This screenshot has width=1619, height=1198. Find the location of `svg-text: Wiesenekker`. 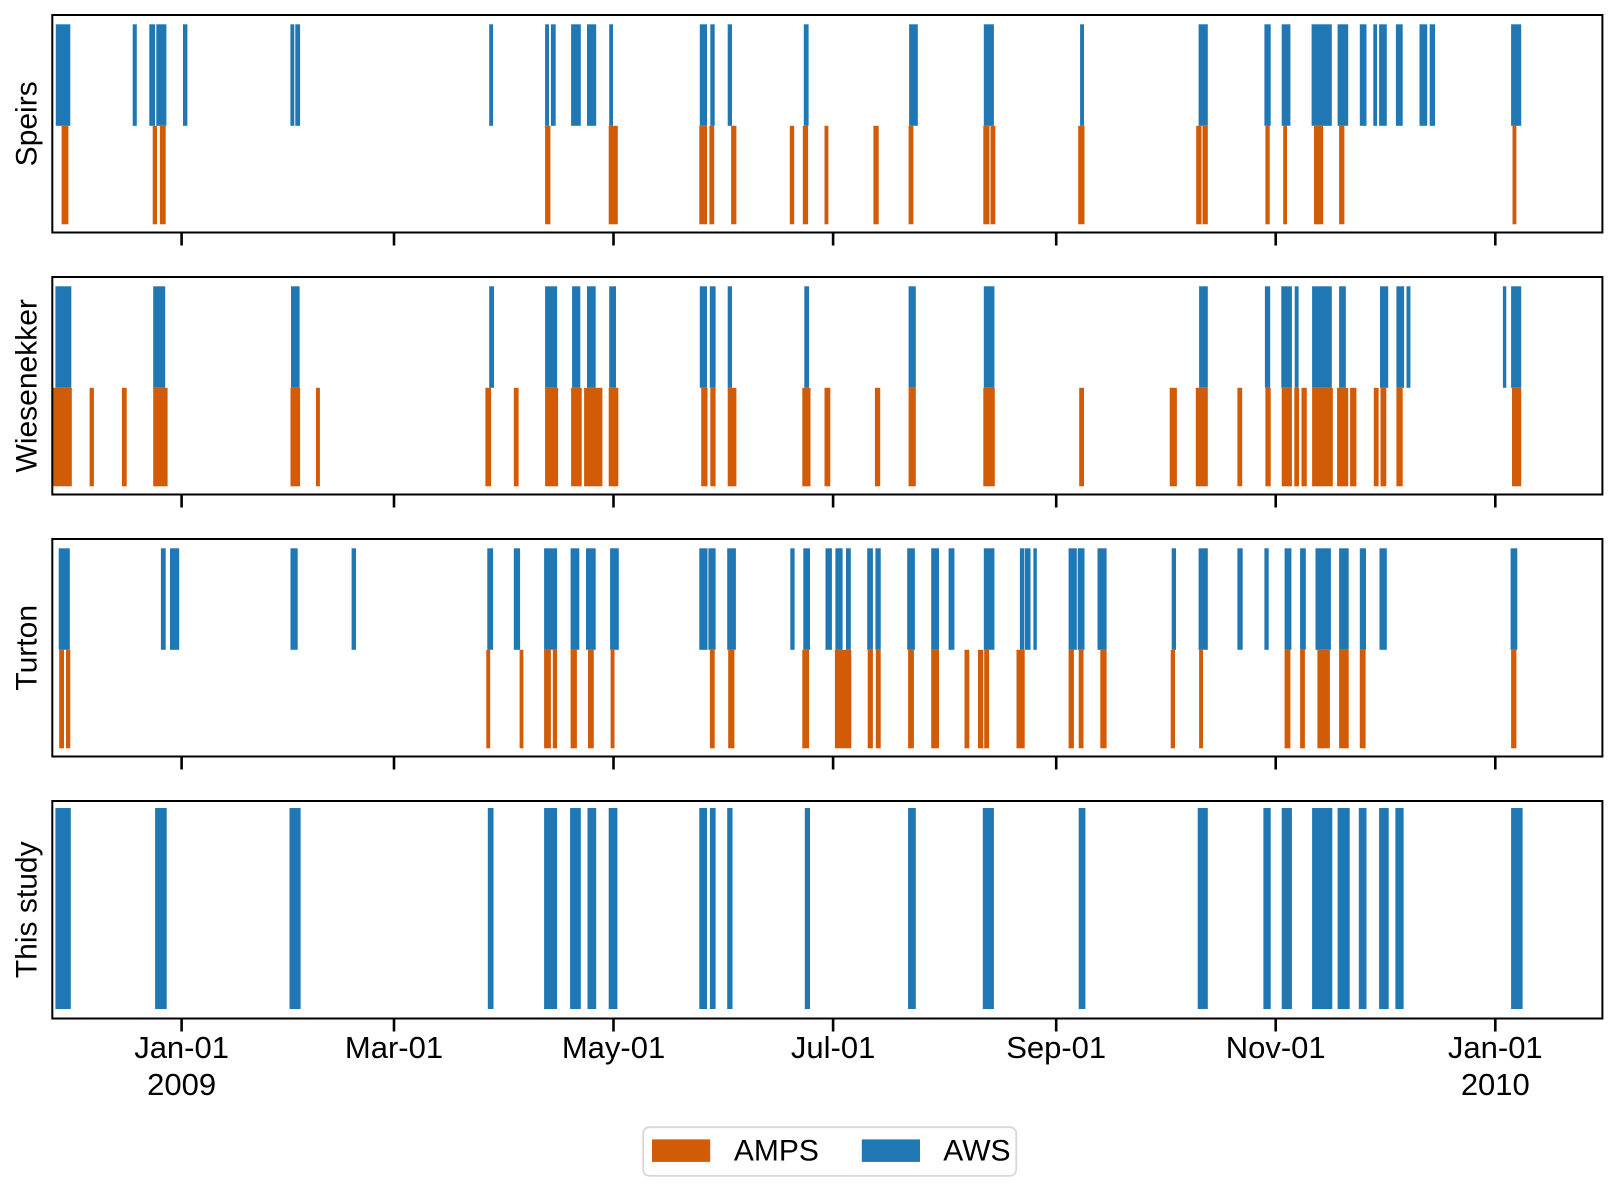

svg-text: Wiesenekker is located at coordinates (27, 385).